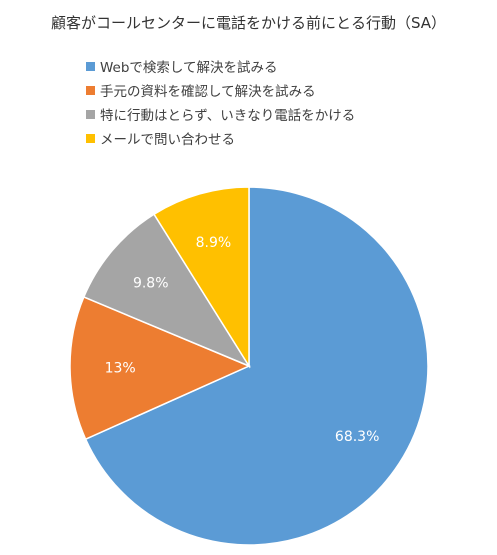 The image size is (497, 555). Describe the element at coordinates (248, 23) in the screenshot. I see `chart-title: 顧客がコールセンターに電話をかける前にとる行動（SA）` at that location.